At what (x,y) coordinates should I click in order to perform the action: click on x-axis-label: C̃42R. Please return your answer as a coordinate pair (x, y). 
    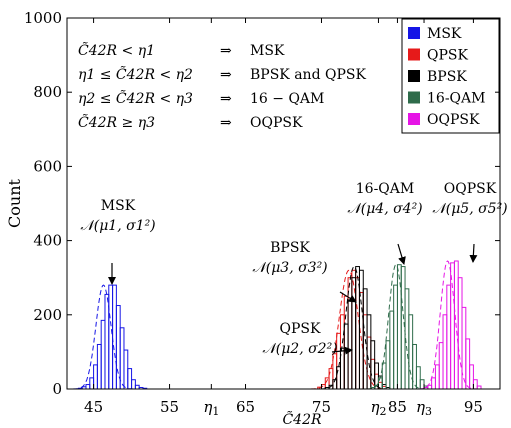
    Looking at the image, I should click on (302, 419).